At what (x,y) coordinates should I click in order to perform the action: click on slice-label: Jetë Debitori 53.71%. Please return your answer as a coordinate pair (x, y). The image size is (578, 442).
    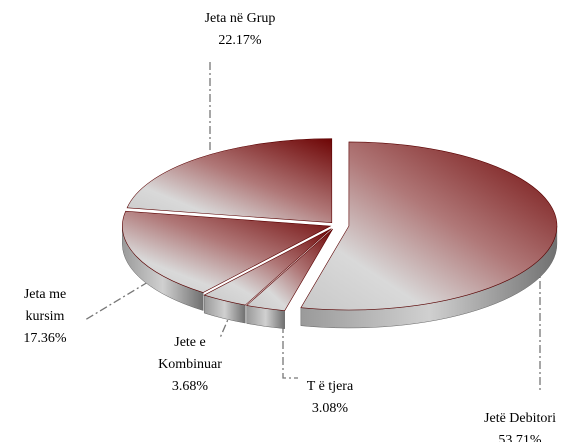
    Looking at the image, I should click on (520, 425).